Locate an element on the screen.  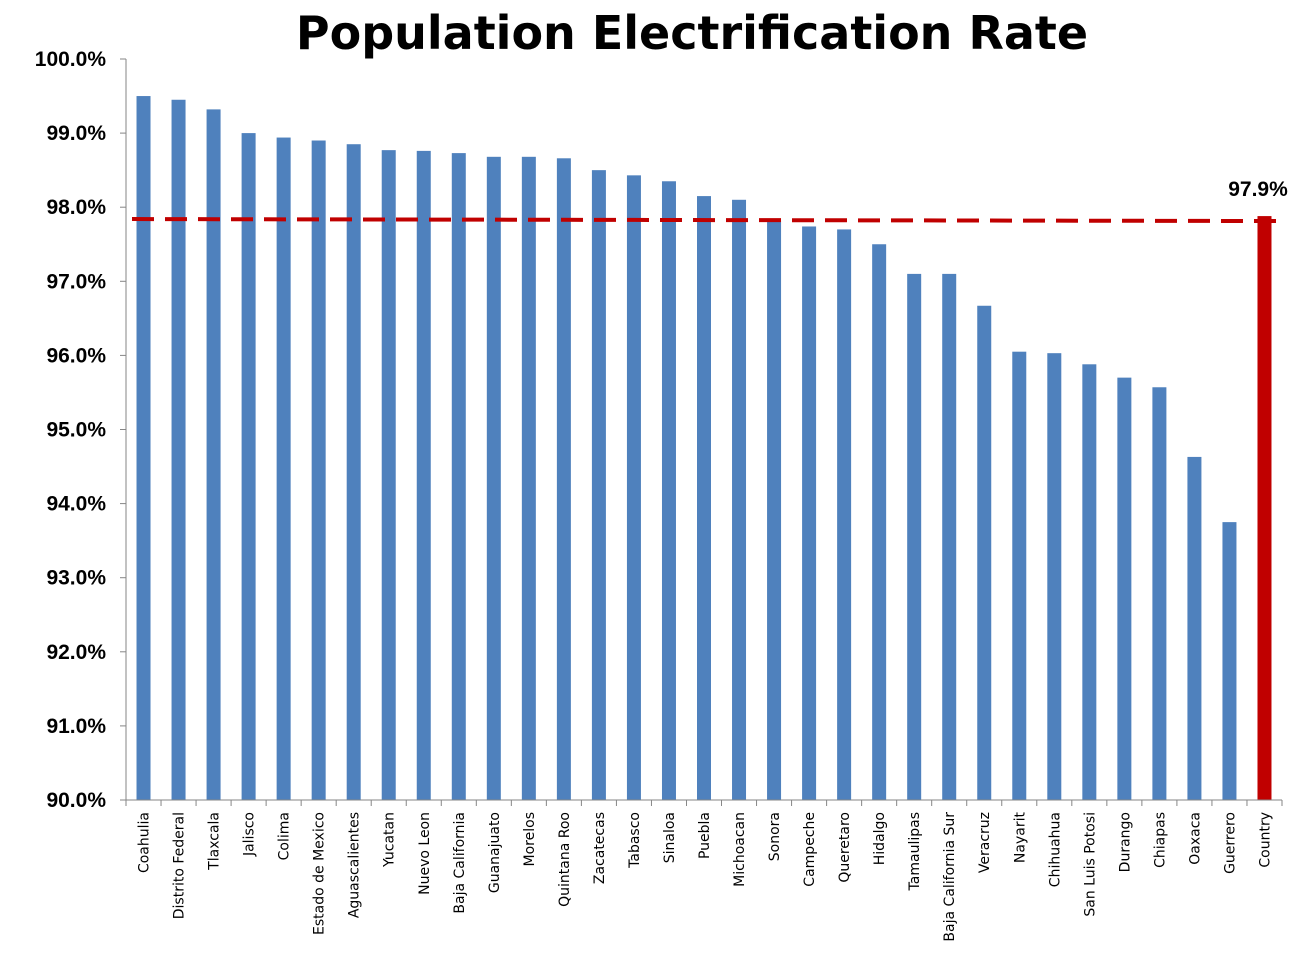
x-tick-label: Nuevo Leon is located at coordinates (425, 853).